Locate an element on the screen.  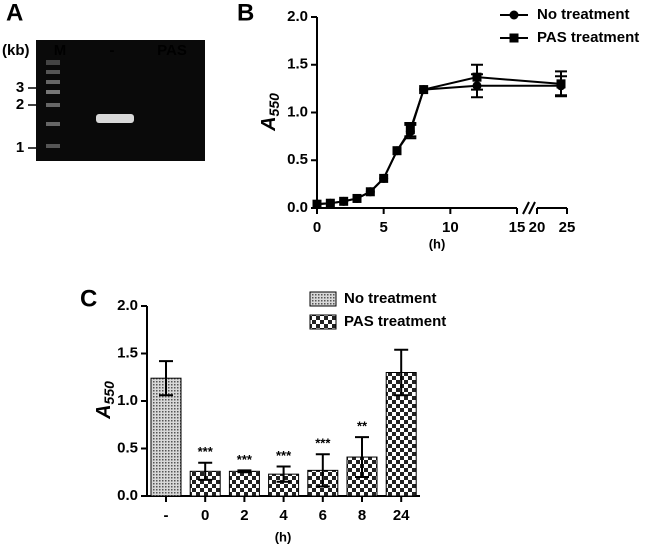
marker-label: 3 is located at coordinates (20, 87).